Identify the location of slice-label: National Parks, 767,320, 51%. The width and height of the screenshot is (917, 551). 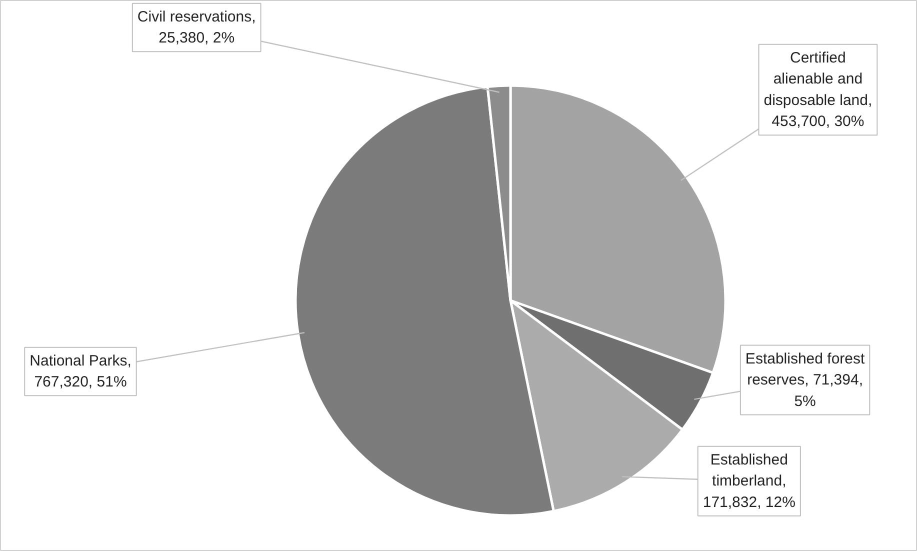
(81, 371).